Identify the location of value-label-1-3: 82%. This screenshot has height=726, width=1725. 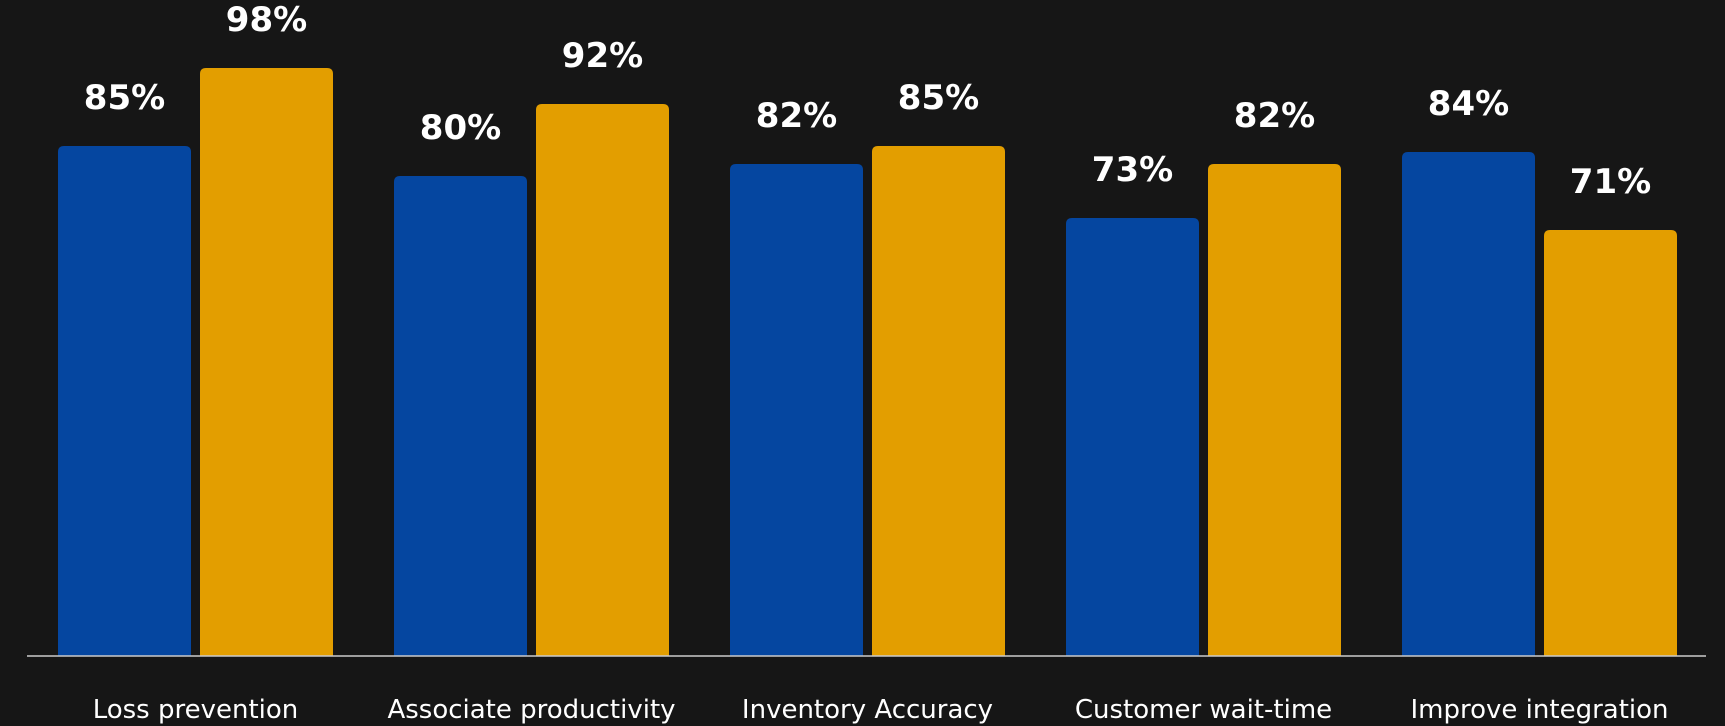
(796, 116).